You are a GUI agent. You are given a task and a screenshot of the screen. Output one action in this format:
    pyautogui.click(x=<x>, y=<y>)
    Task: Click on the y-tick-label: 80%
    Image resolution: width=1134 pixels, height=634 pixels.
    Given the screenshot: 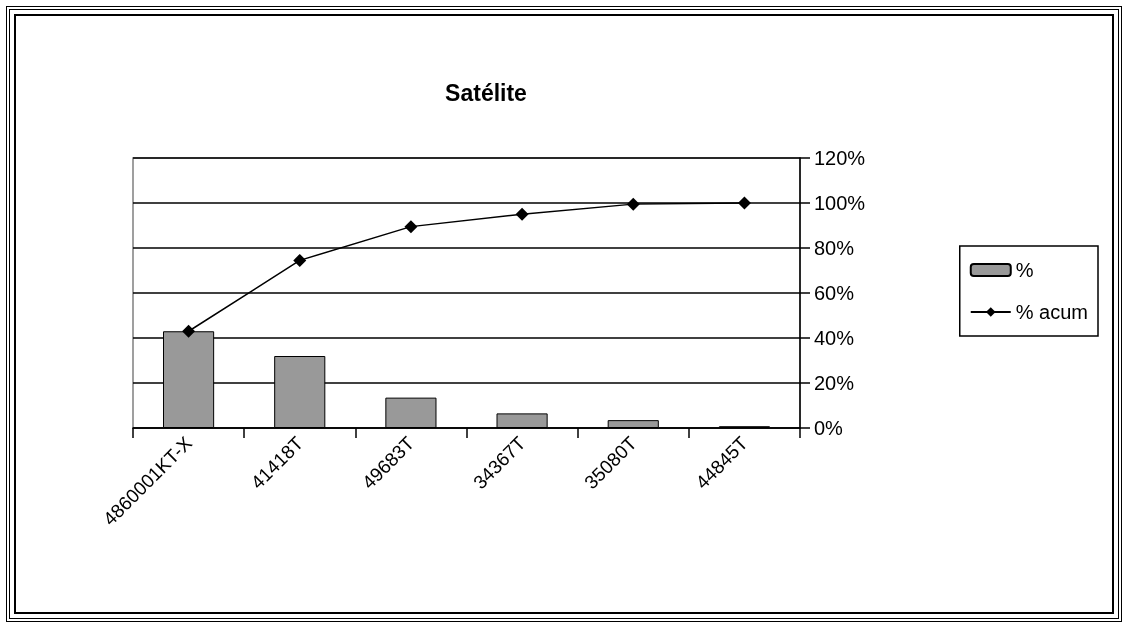 What is the action you would take?
    pyautogui.click(x=834, y=248)
    